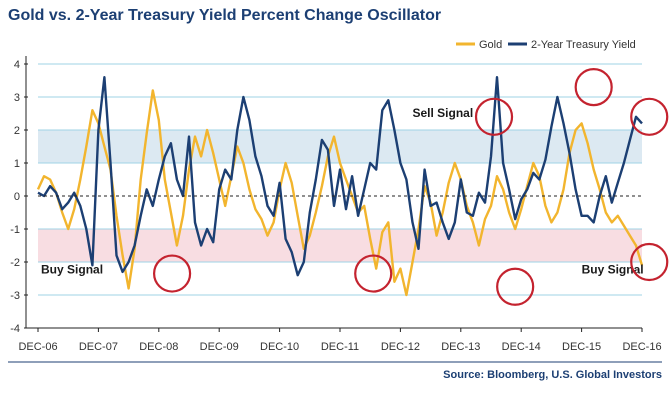 The width and height of the screenshot is (670, 405). What do you see at coordinates (490, 45) in the screenshot?
I see `legend-label-gold: Gold` at bounding box center [490, 45].